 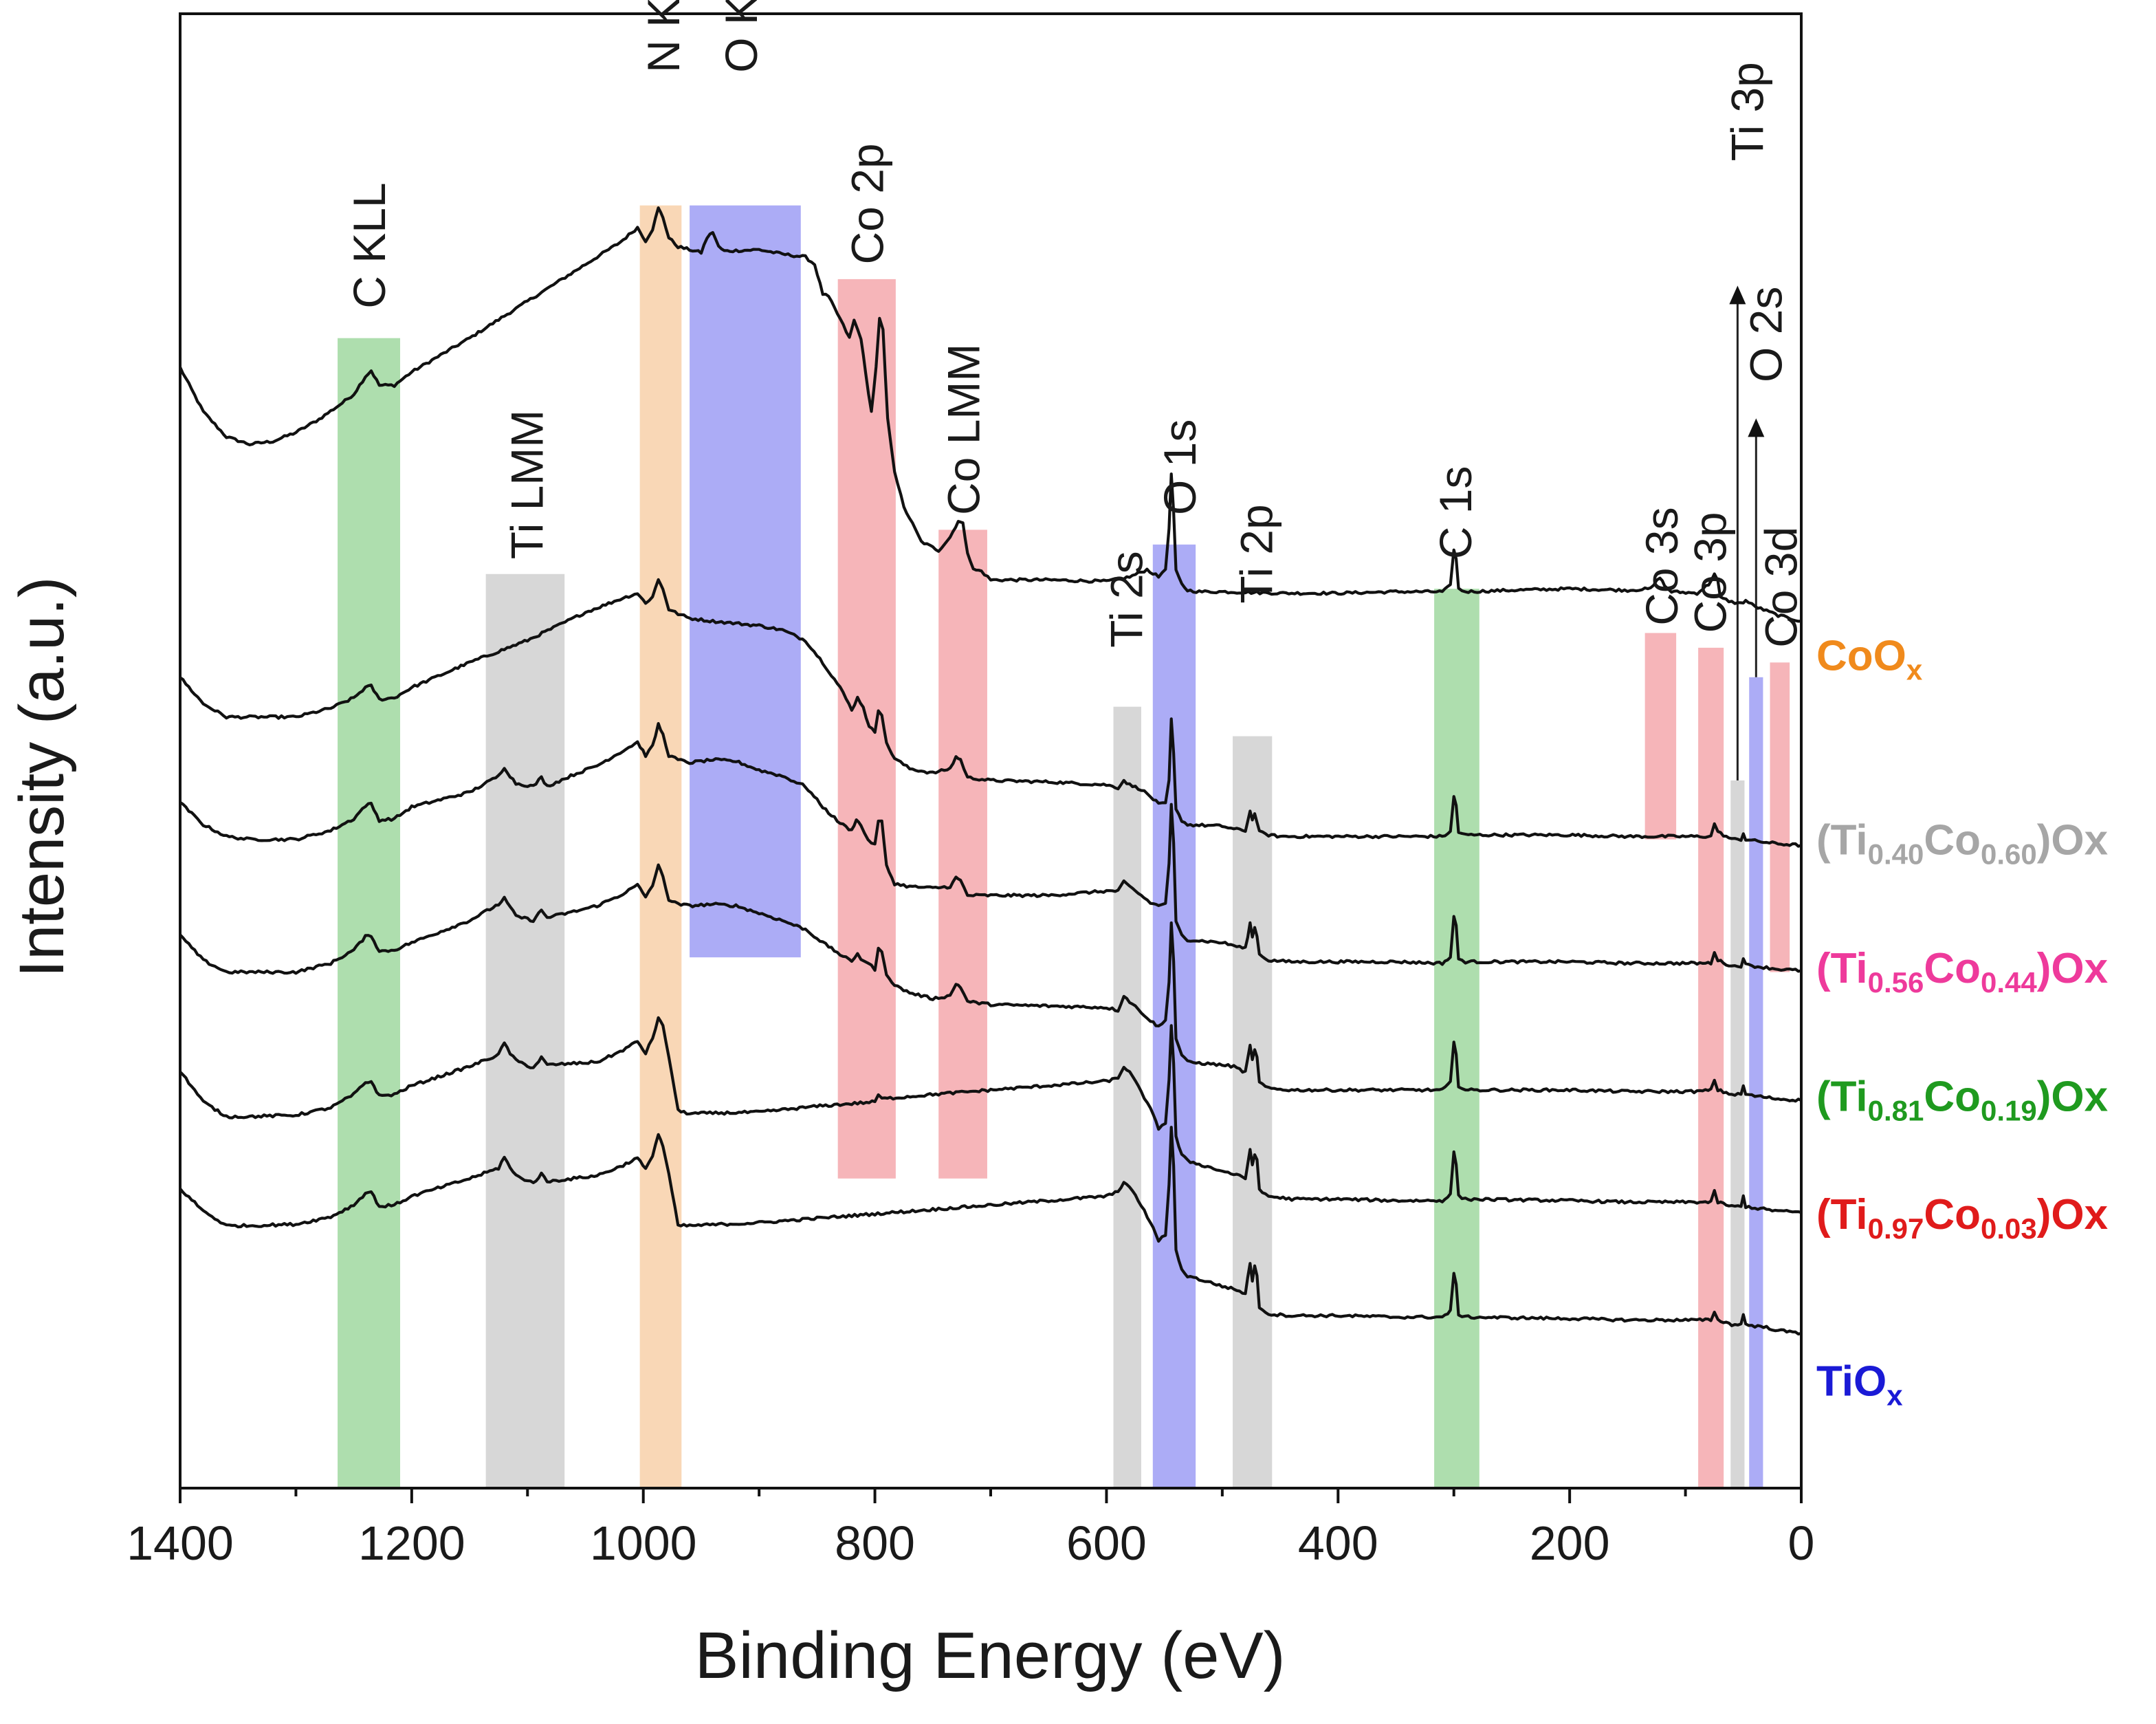 What do you see at coordinates (741, 37) in the screenshot?
I see `peak-label-o-kll: O KLL` at bounding box center [741, 37].